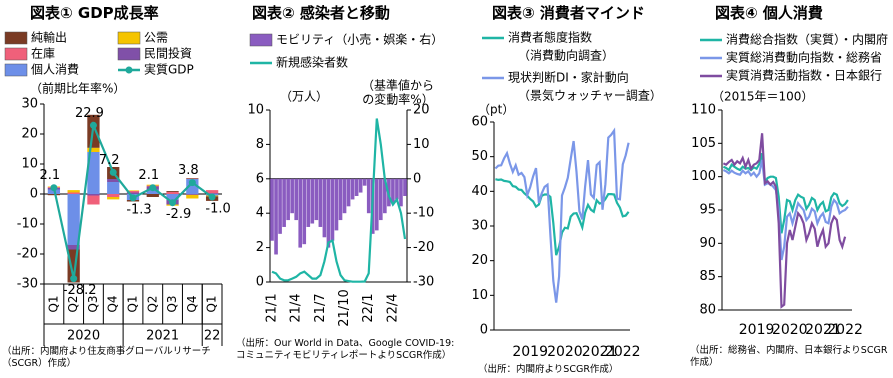  What do you see at coordinates (49, 37) in the screenshot?
I see `legend-label: 純輸出` at bounding box center [49, 37].